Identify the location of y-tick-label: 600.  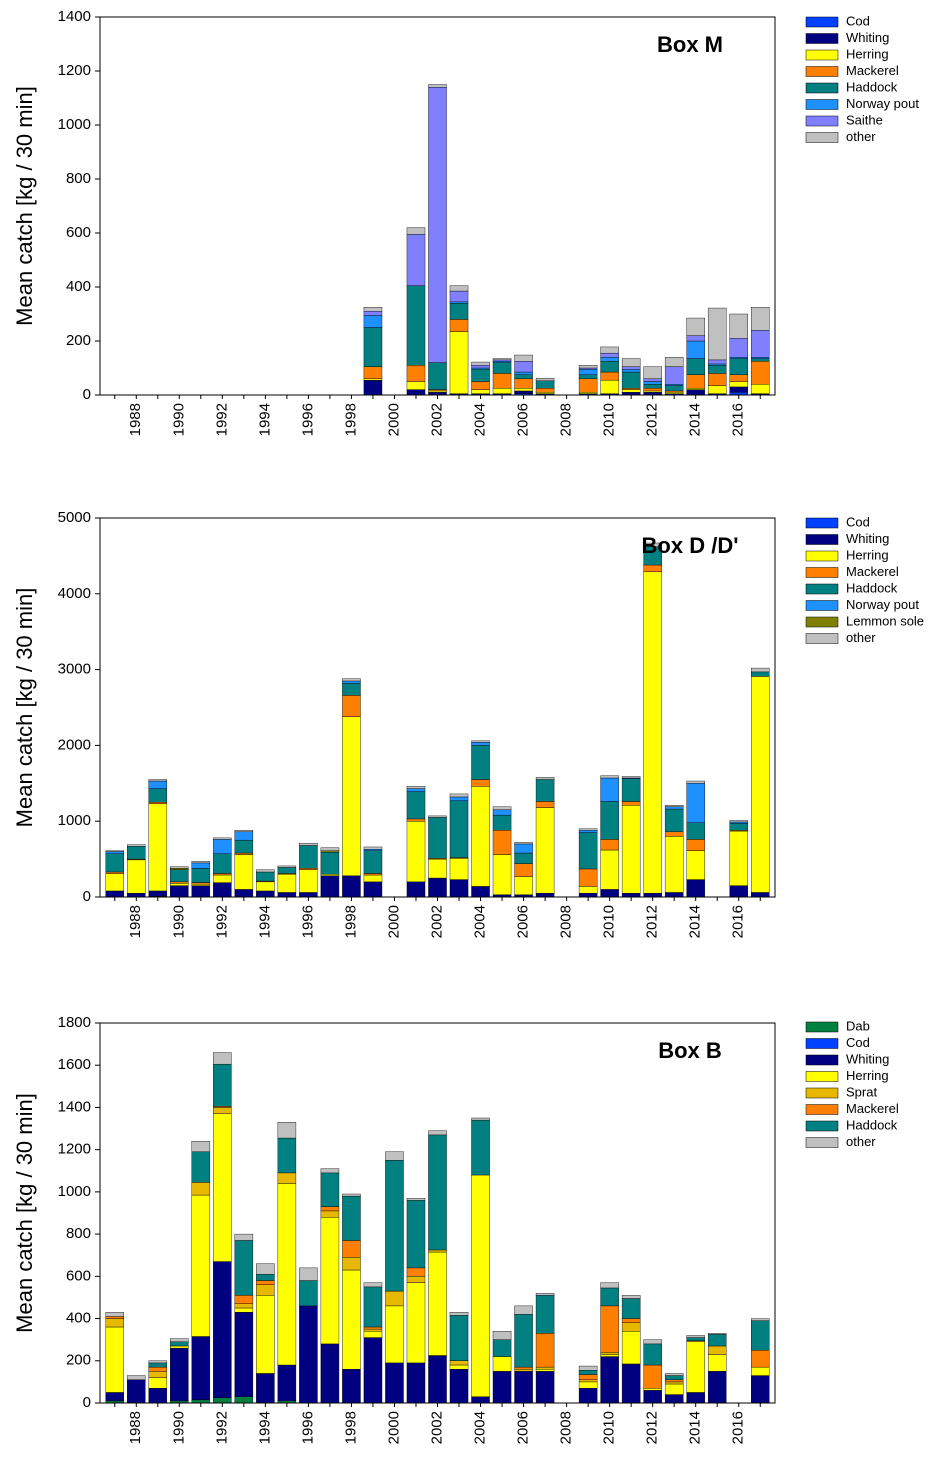
(78, 1275).